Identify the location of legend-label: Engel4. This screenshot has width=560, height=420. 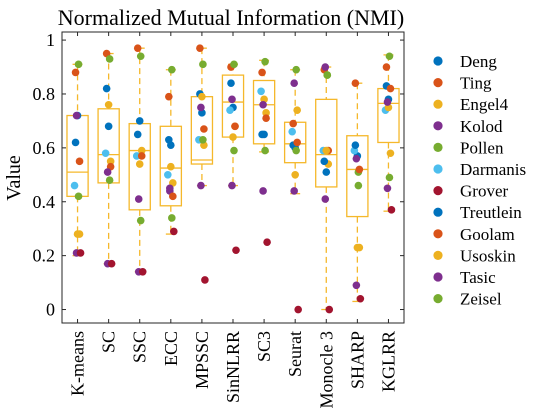
(484, 104).